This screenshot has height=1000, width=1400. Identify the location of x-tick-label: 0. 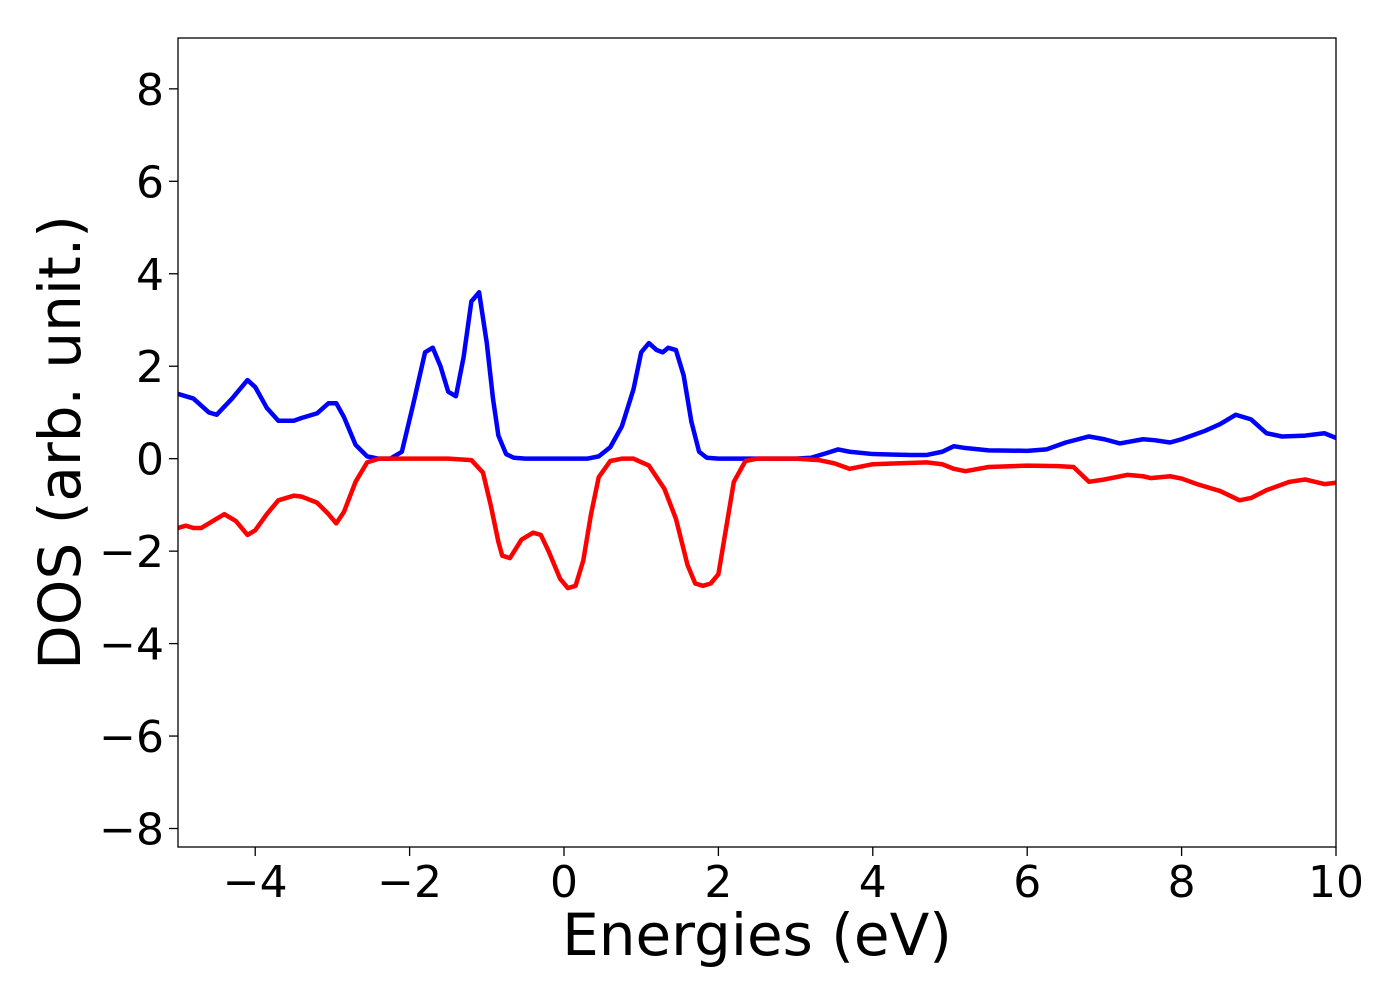
(564, 882).